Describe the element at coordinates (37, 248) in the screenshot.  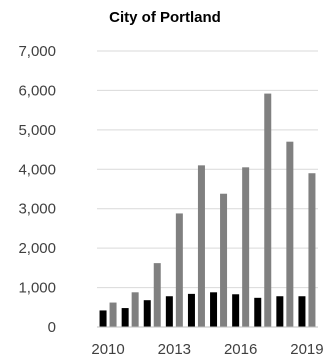
I see `y-tick-label: 2,000` at that location.